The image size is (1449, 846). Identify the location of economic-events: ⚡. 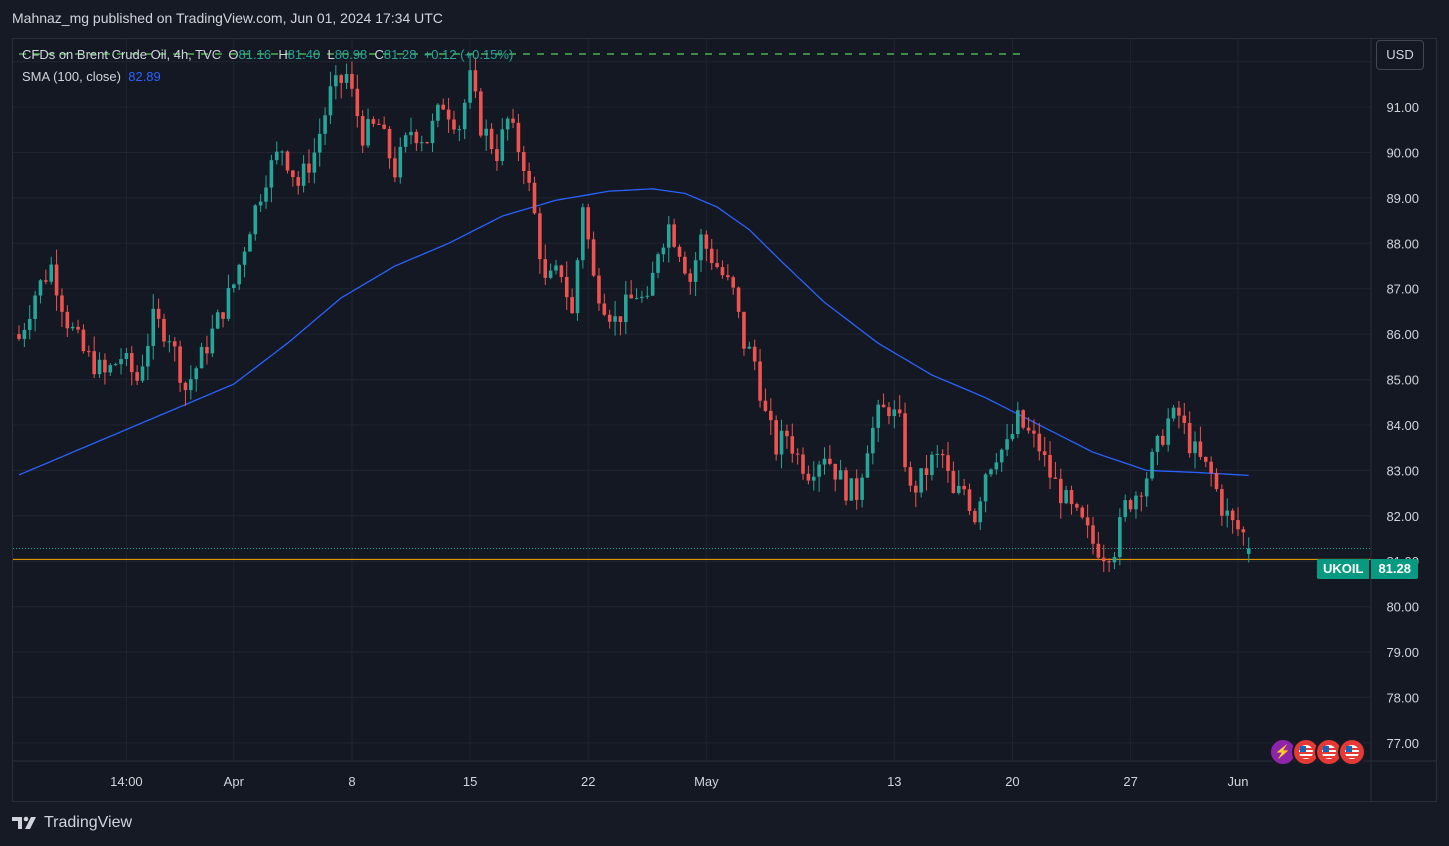
(1317, 752).